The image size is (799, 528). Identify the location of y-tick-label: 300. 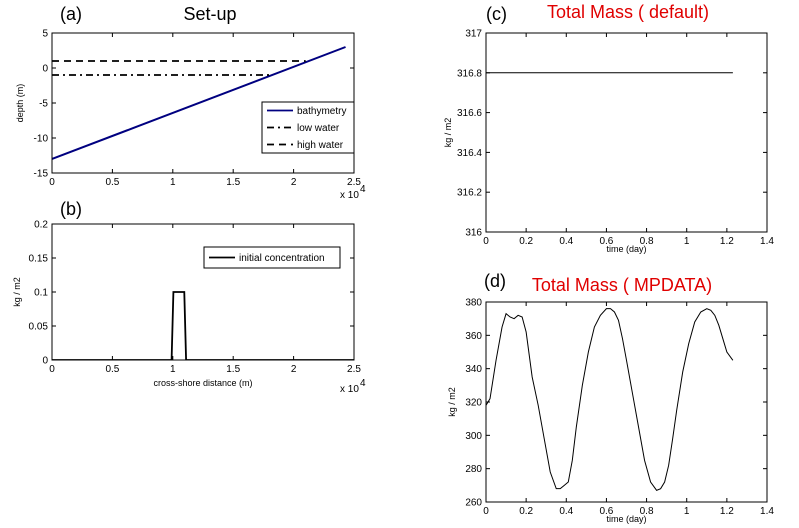
(473, 436).